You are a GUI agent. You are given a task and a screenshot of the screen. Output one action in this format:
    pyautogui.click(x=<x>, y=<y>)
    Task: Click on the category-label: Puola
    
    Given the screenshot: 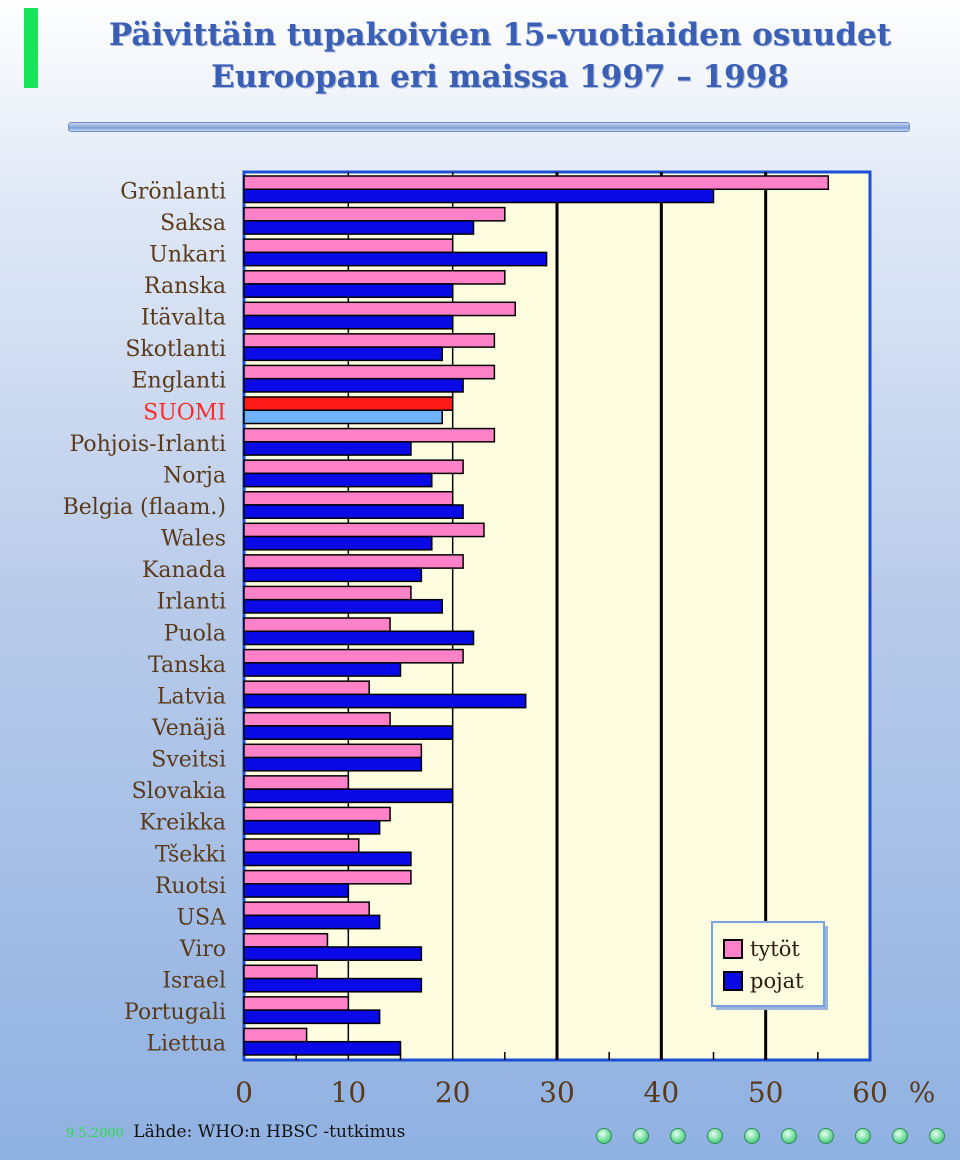 What is the action you would take?
    pyautogui.click(x=195, y=633)
    